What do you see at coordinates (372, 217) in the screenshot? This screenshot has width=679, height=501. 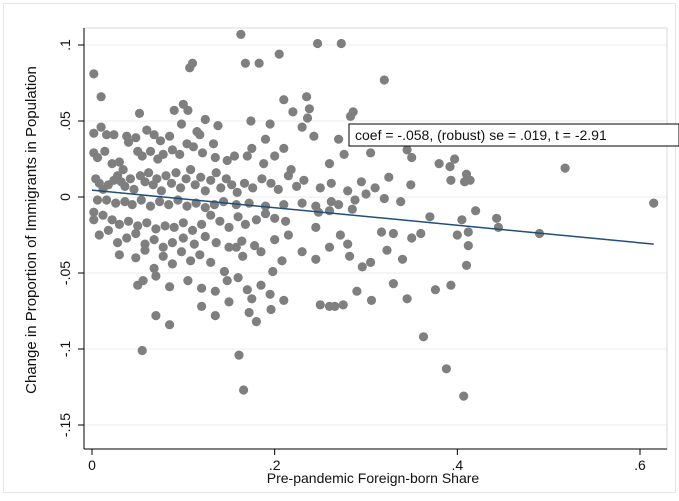 I see `fit-line-group` at bounding box center [372, 217].